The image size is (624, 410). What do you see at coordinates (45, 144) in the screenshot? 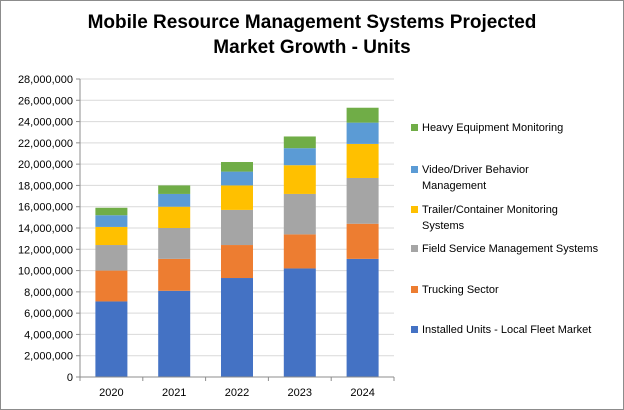
I see `y-tick-label: 22,000,000` at bounding box center [45, 144].